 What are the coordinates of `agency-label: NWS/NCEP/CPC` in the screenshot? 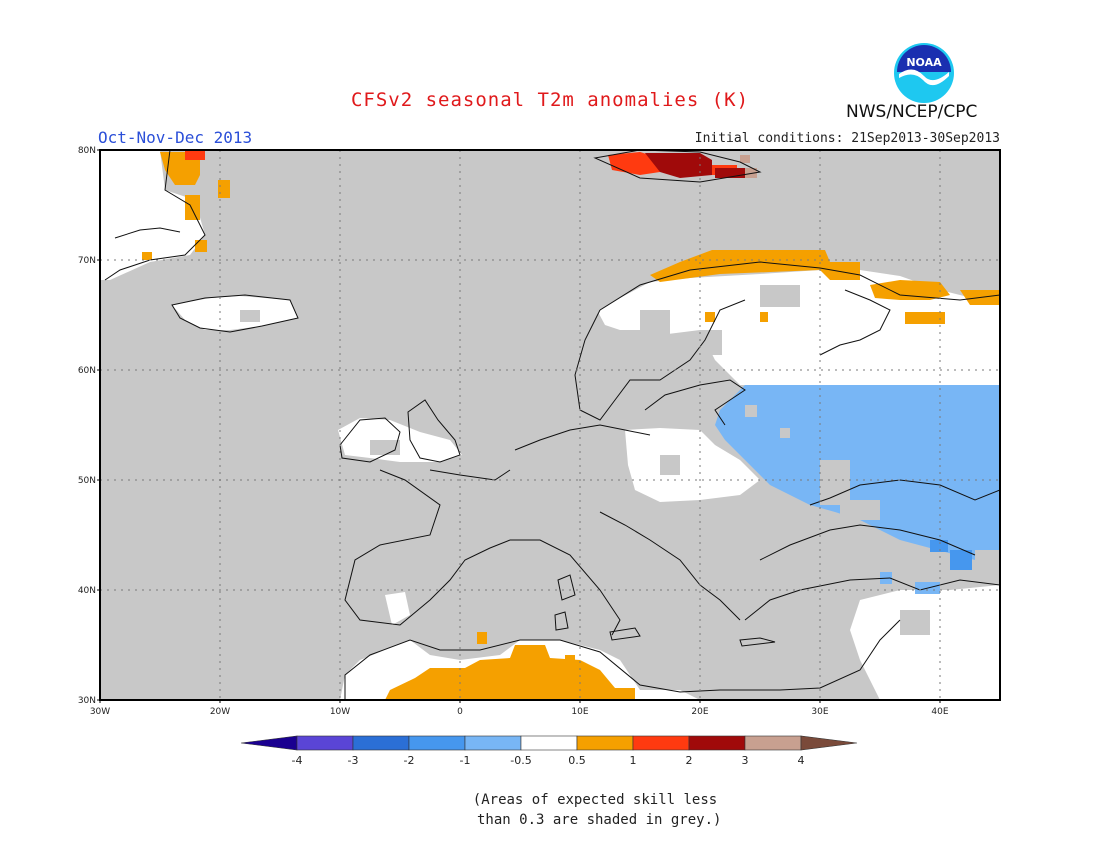 It's located at (912, 112).